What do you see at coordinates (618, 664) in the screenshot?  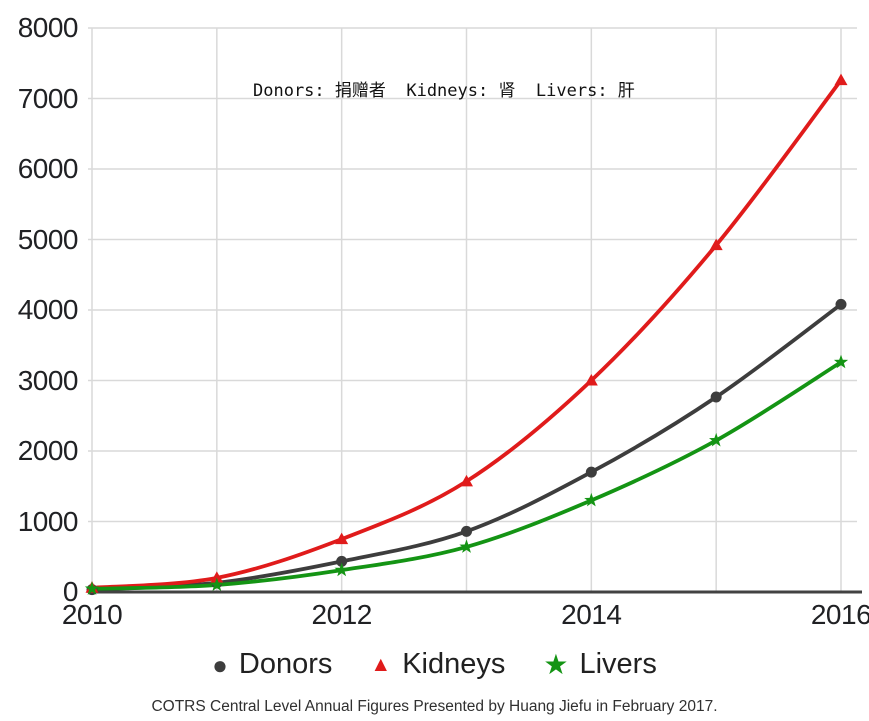 I see `legend-label: Livers` at bounding box center [618, 664].